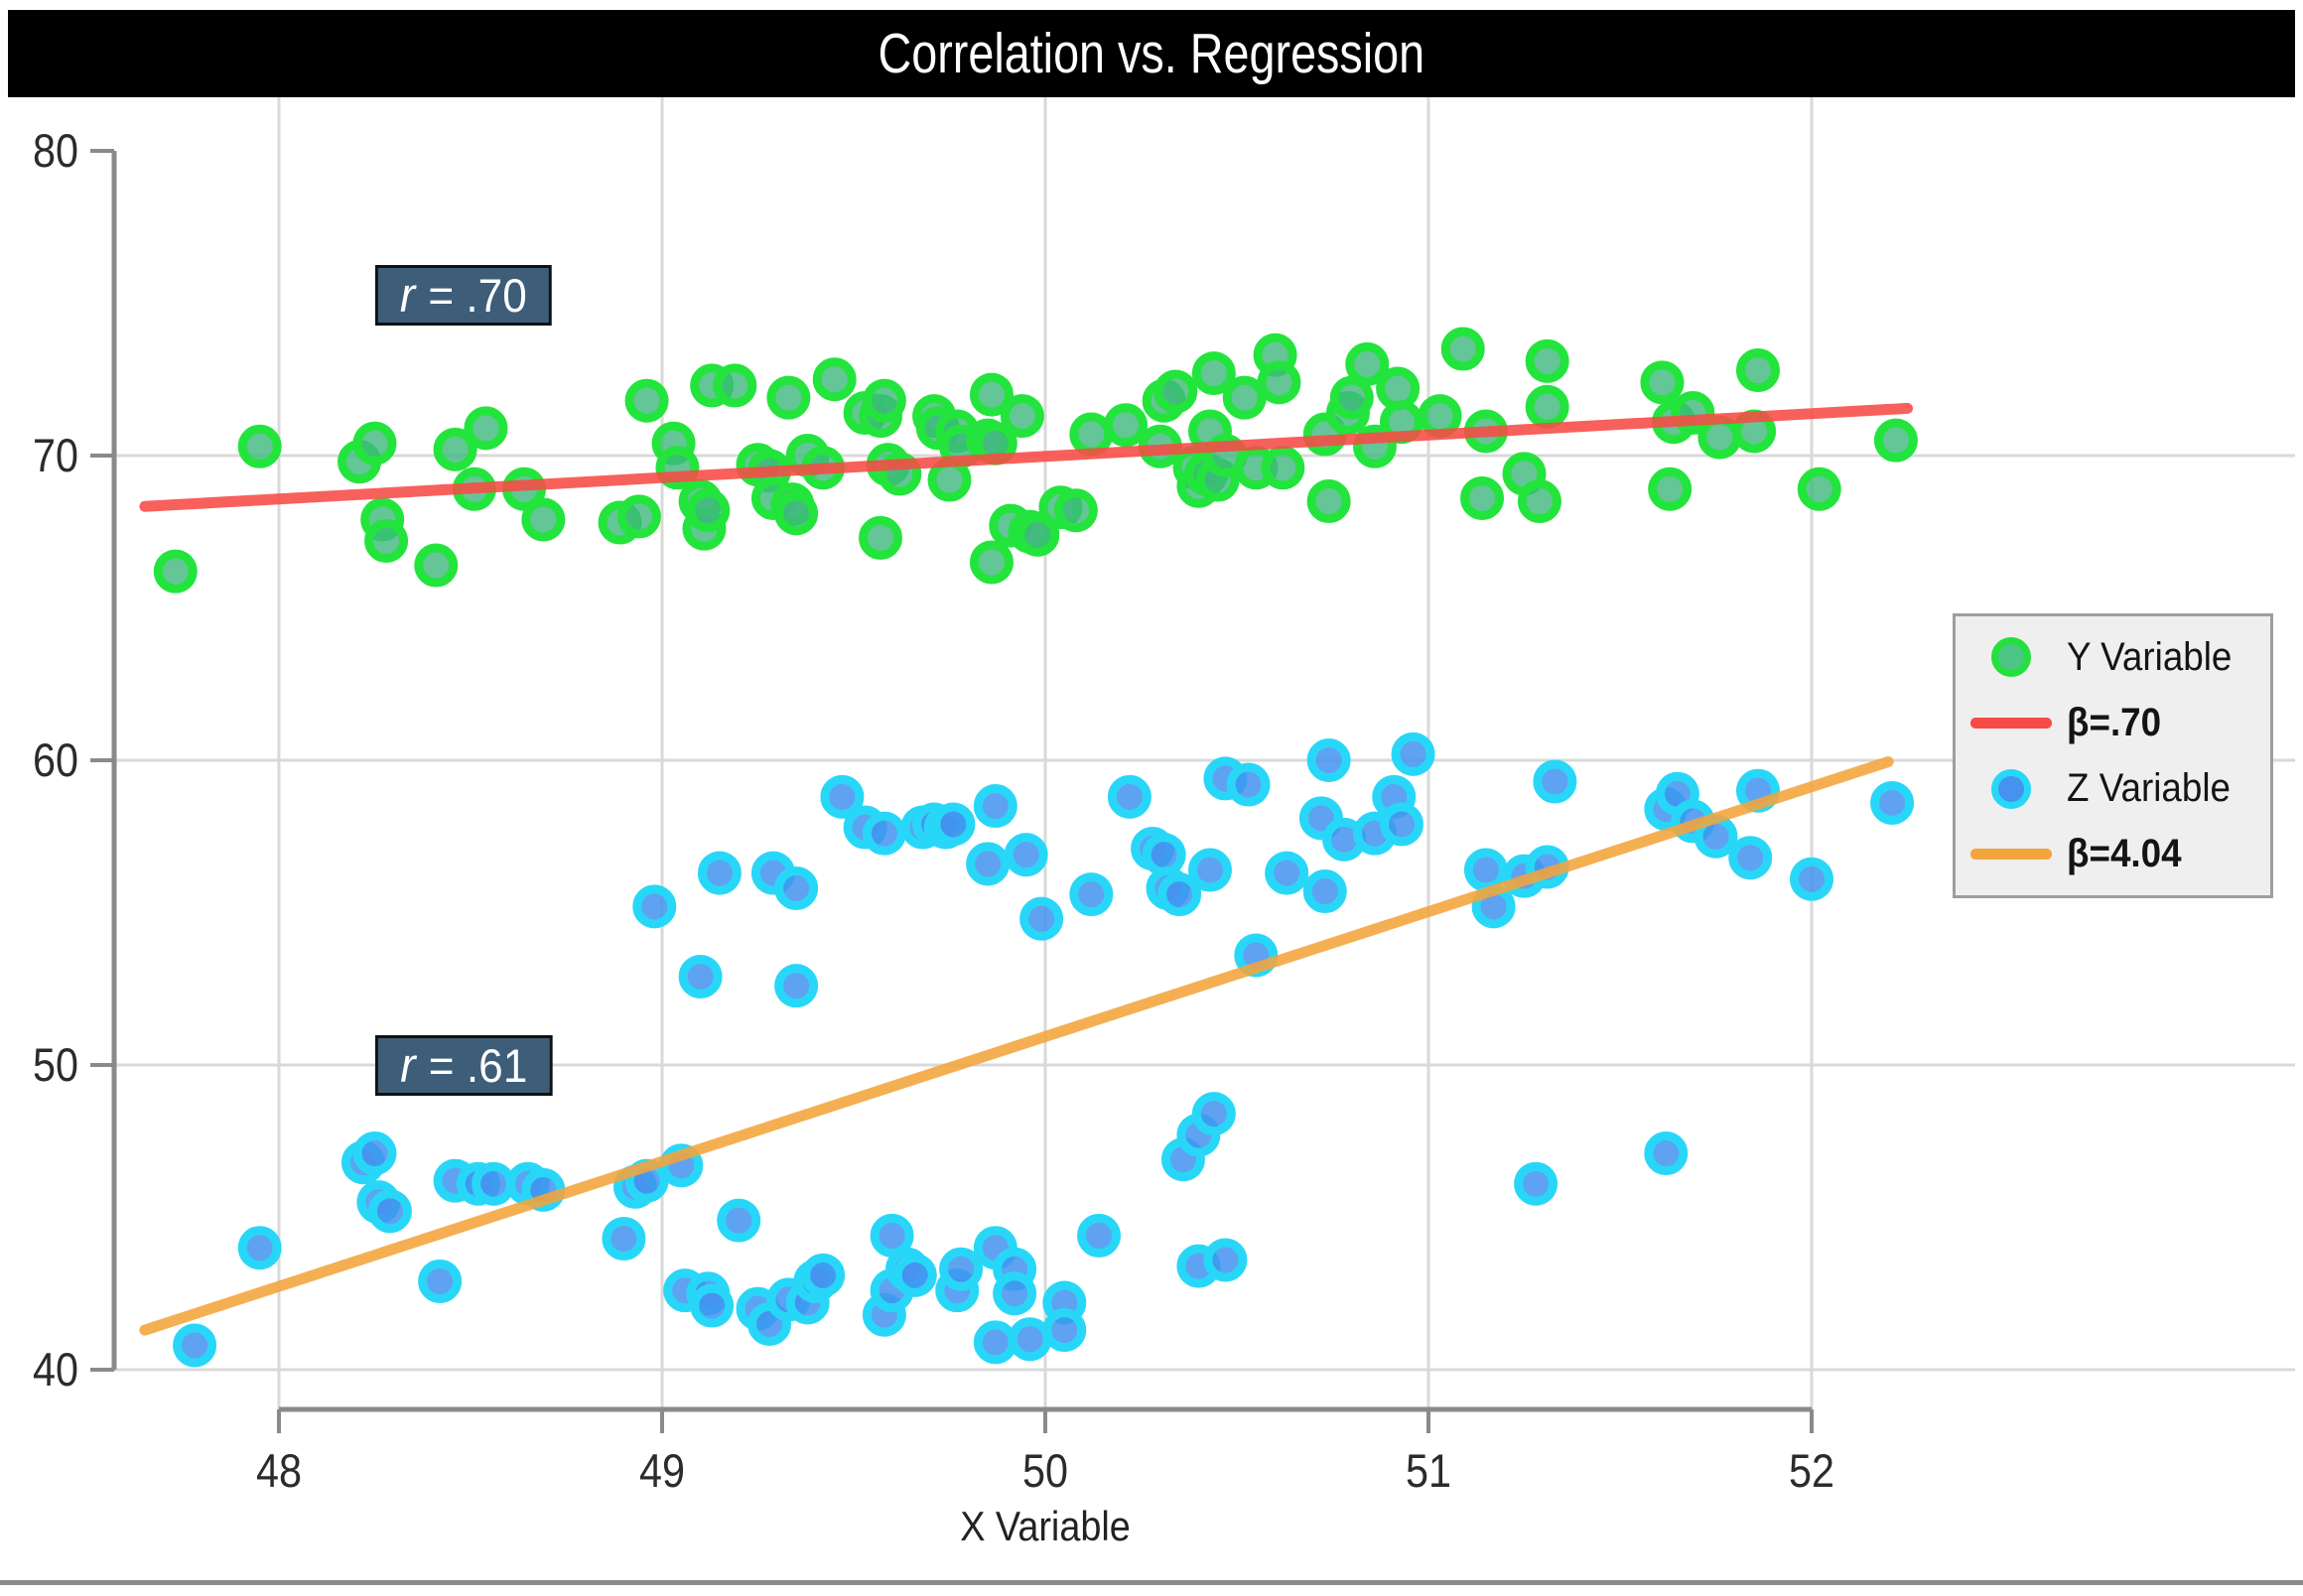 The image size is (2303, 1596). I want to click on legend-label: Y Variable, so click(2150, 656).